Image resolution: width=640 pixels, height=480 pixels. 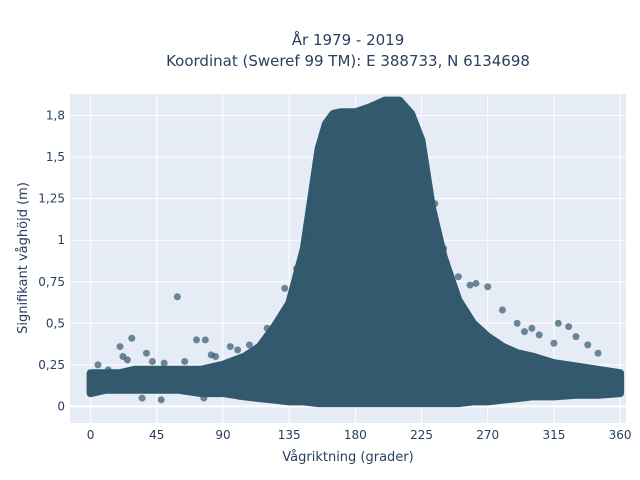 I want to click on x-tick-label: 135, so click(x=289, y=435).